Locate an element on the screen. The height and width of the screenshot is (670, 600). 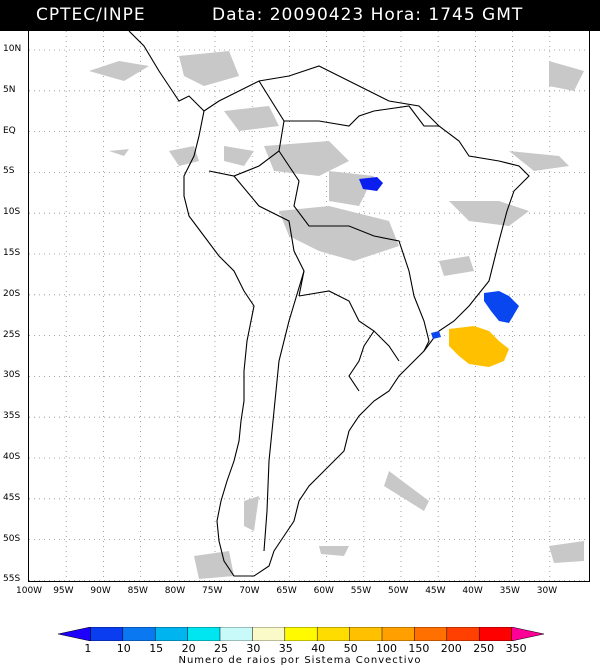
lon-label: 55W is located at coordinates (361, 591).